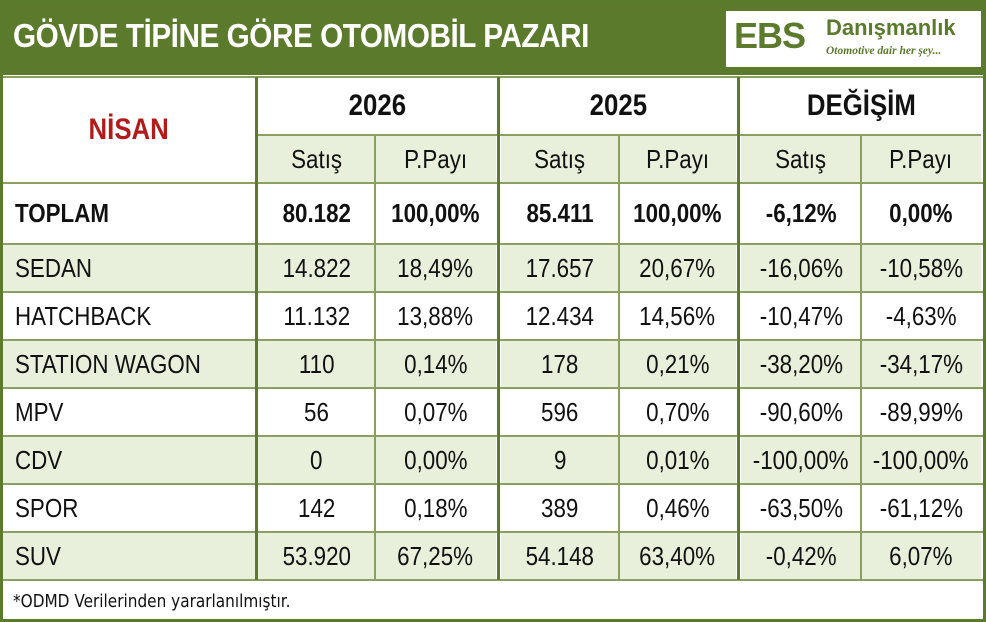 The height and width of the screenshot is (622, 986). What do you see at coordinates (560, 364) in the screenshot?
I see `table-cell: 178` at bounding box center [560, 364].